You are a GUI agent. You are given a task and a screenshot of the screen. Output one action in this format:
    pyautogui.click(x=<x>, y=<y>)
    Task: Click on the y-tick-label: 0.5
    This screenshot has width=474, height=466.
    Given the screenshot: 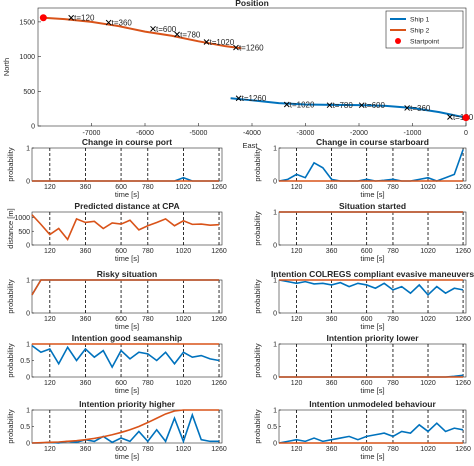 What is the action you would take?
    pyautogui.click(x=272, y=427)
    